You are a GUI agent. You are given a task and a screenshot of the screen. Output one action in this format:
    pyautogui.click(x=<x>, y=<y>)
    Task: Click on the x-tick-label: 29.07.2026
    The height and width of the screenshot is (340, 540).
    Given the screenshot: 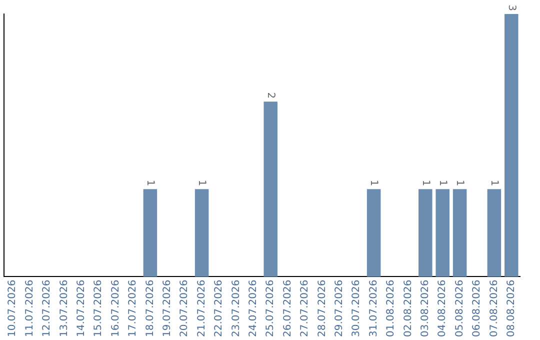 What is the action you would take?
    pyautogui.click(x=339, y=309)
    